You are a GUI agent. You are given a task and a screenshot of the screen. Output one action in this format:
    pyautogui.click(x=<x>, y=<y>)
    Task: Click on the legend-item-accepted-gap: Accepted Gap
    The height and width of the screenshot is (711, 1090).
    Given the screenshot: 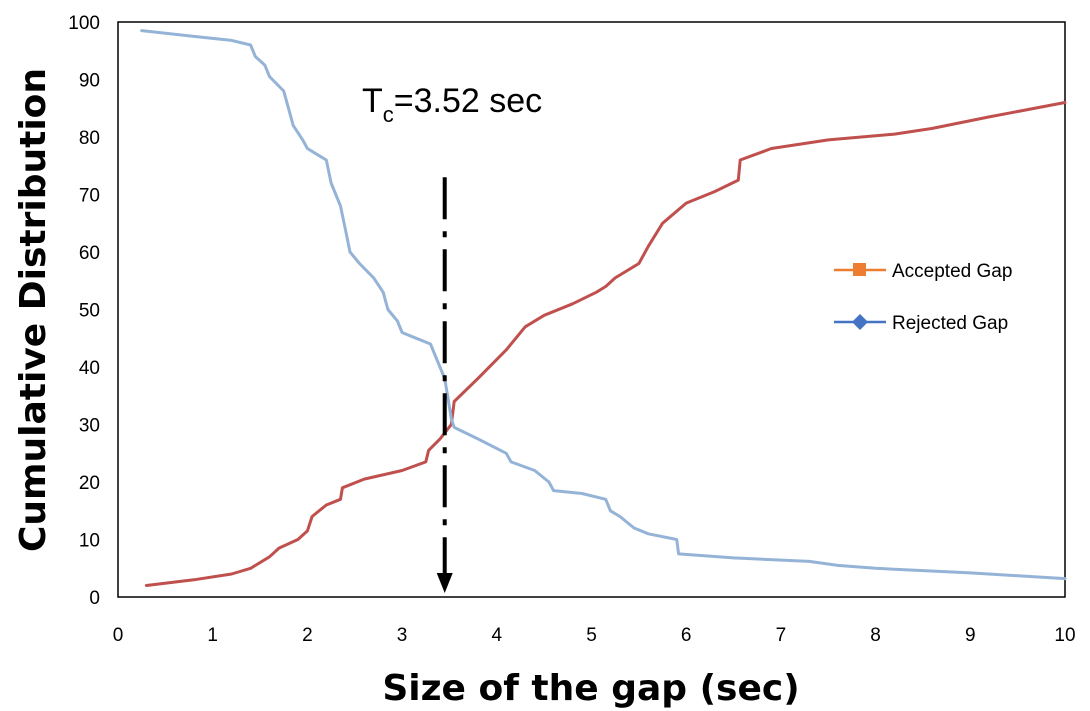 What is the action you would take?
    pyautogui.click(x=923, y=271)
    